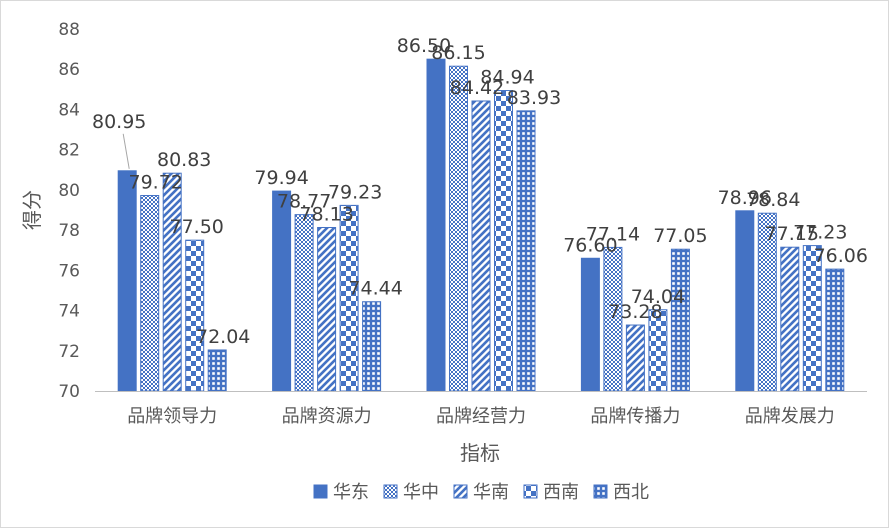  What do you see at coordinates (69, 231) in the screenshot?
I see `y-tick-label: 78` at bounding box center [69, 231].